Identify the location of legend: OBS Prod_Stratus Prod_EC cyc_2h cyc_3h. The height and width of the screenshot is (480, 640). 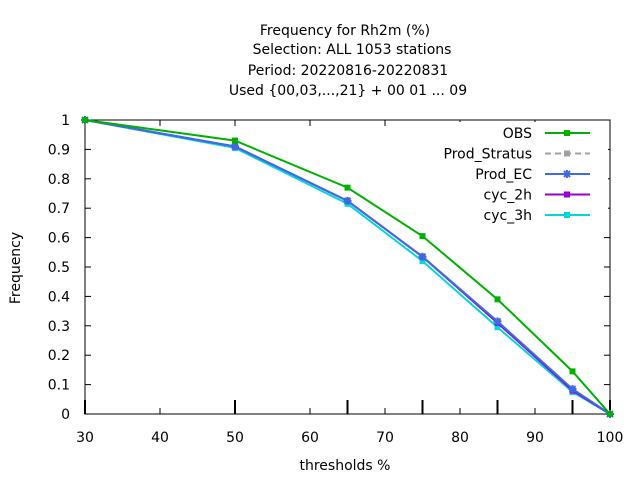
(514, 175).